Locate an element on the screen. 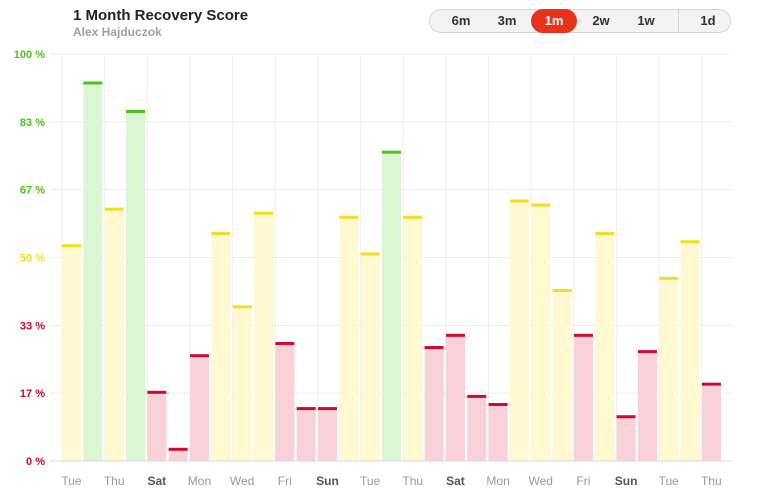  range-separator is located at coordinates (678, 21).